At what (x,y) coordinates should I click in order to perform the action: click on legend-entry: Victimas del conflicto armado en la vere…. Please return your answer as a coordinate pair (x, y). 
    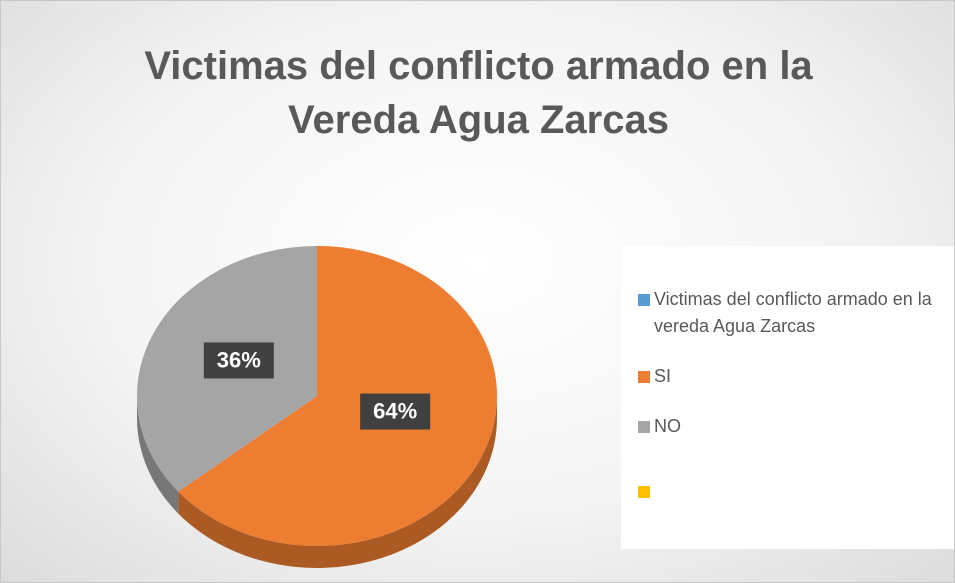
    Looking at the image, I should click on (788, 313).